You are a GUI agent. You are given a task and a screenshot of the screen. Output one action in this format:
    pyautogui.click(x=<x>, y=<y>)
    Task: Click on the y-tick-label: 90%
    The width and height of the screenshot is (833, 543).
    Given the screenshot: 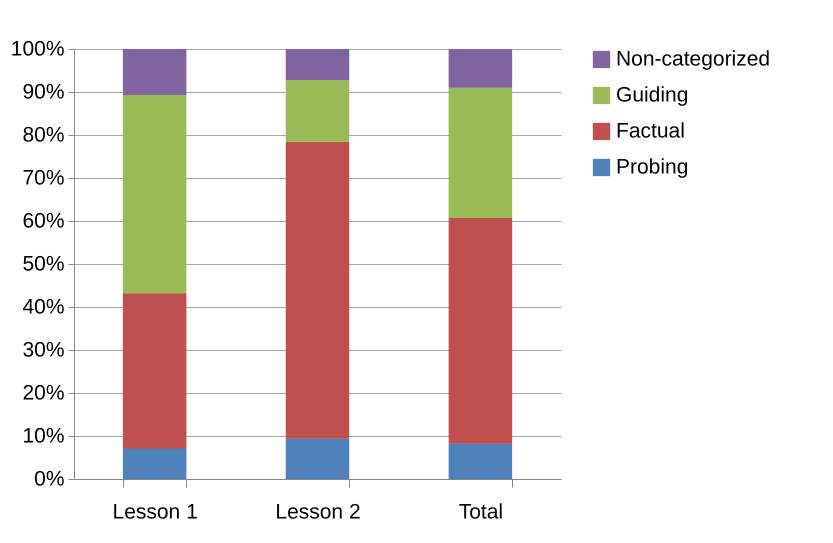 What is the action you would take?
    pyautogui.click(x=43, y=92)
    